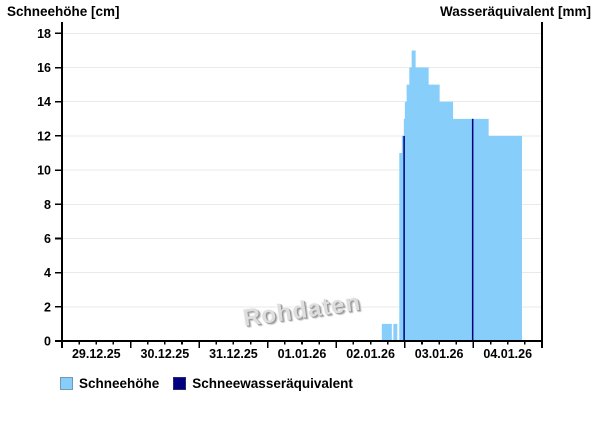  Describe the element at coordinates (96, 354) in the screenshot. I see `x-tick-label: 29.12.25` at that location.